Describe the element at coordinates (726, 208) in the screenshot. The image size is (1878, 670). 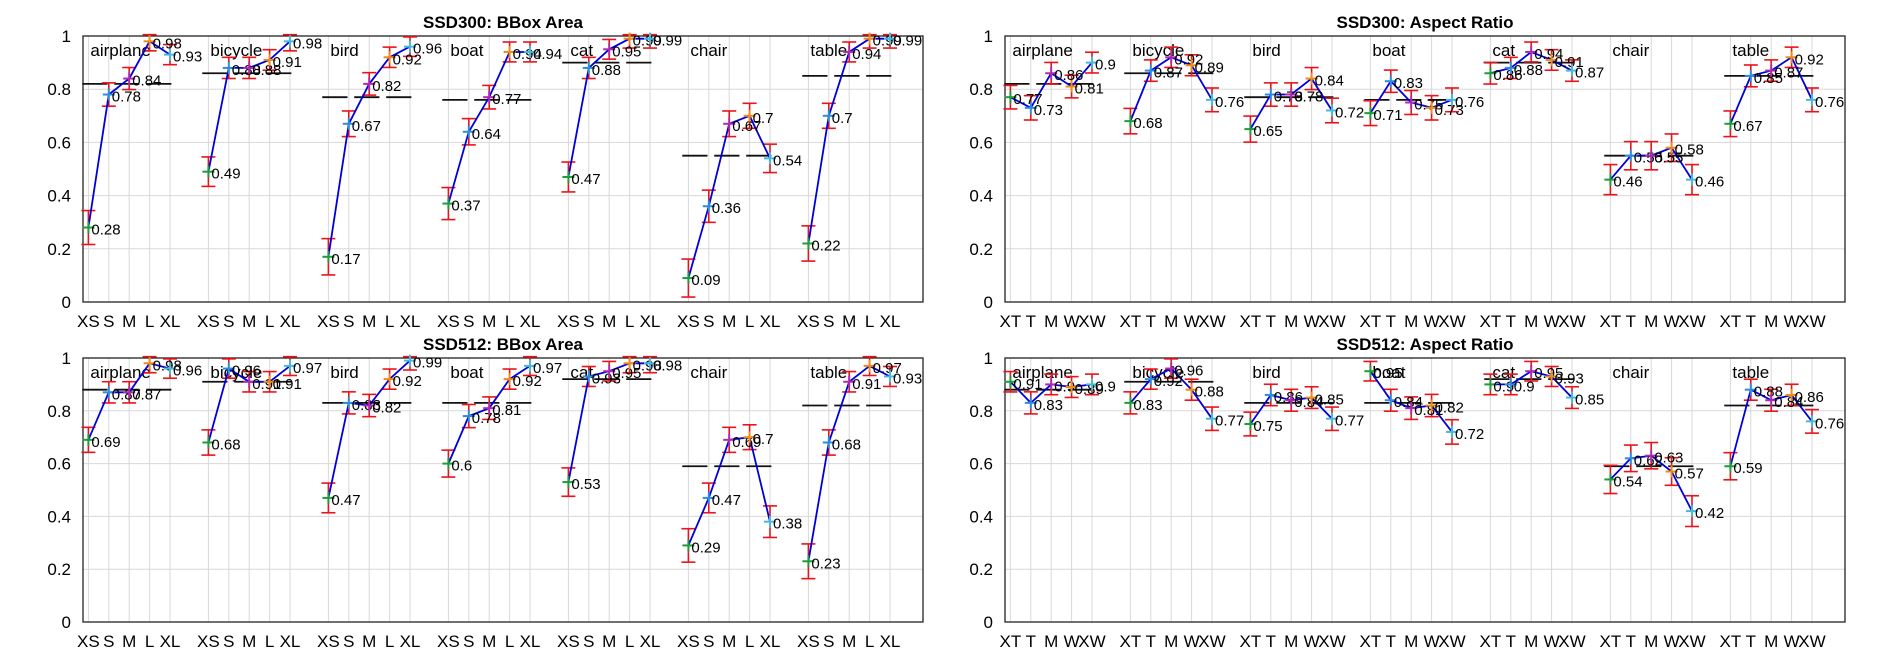
I see `data-label: 0.36` at that location.